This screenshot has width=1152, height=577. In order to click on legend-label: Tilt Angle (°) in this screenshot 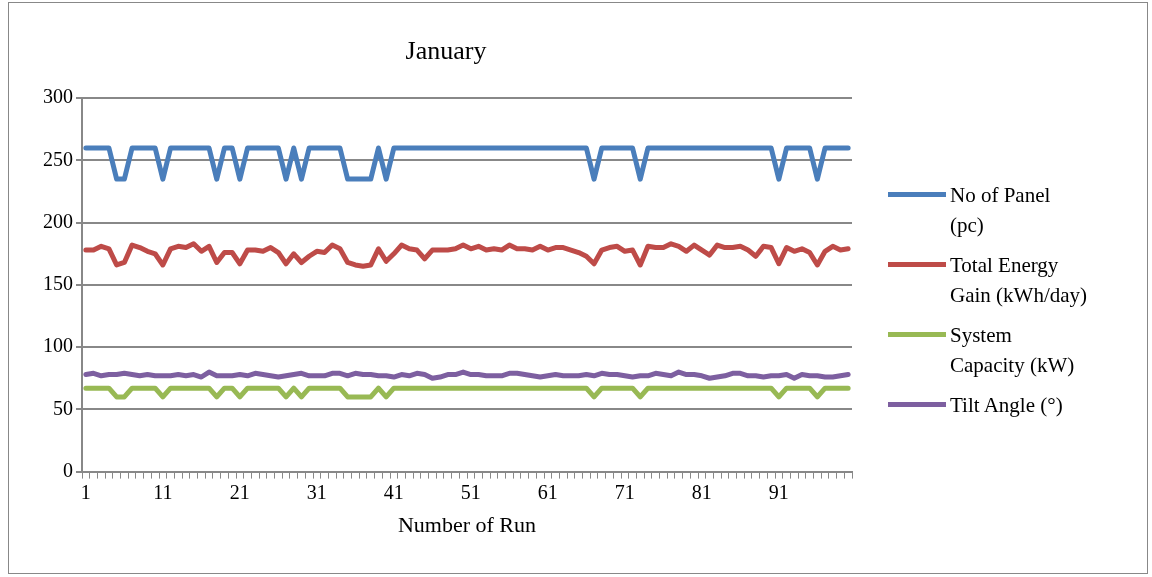, I will do `click(1007, 405)`.